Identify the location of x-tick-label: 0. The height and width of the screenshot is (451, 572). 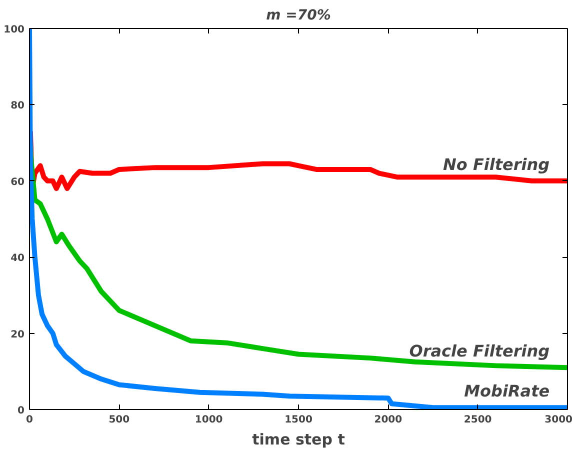
(30, 420).